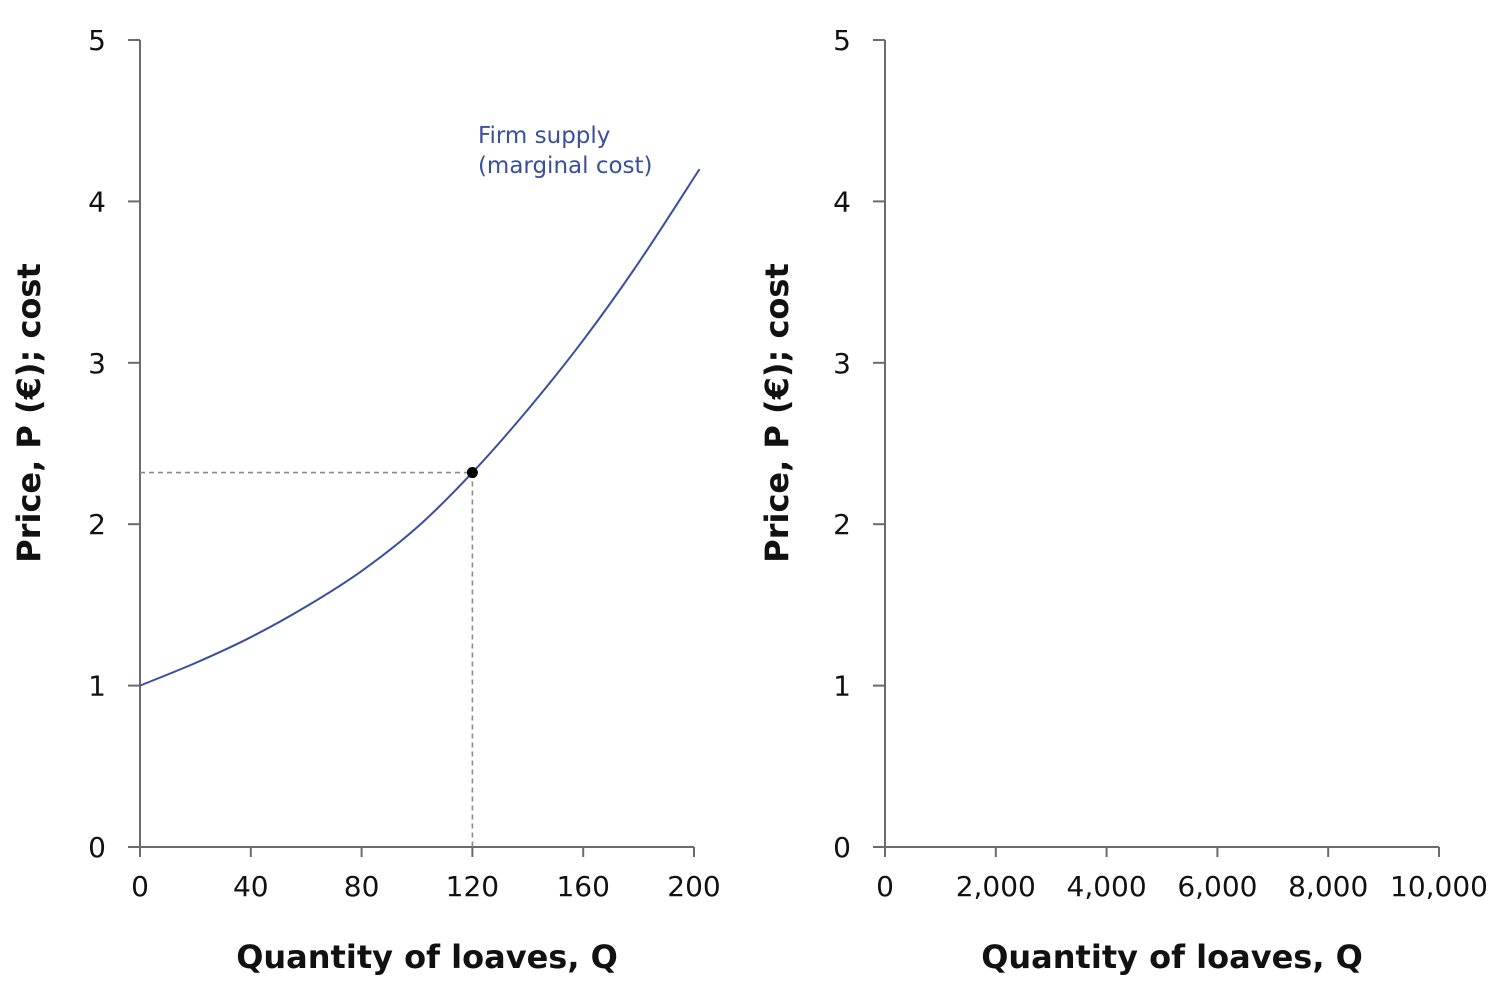 The width and height of the screenshot is (1496, 992). Describe the element at coordinates (996, 886) in the screenshot. I see `x-tick-label: 2,000` at that location.